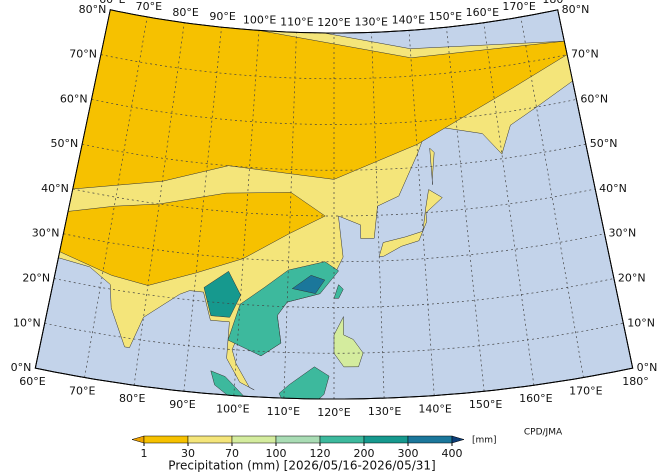 Image resolution: width=669 pixels, height=476 pixels. Describe the element at coordinates (232, 453) in the screenshot. I see `colorbar-tick-label: 70` at that location.